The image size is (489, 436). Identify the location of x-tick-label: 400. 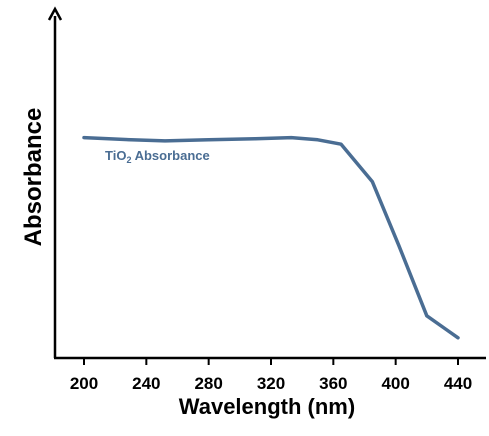
(395, 383).